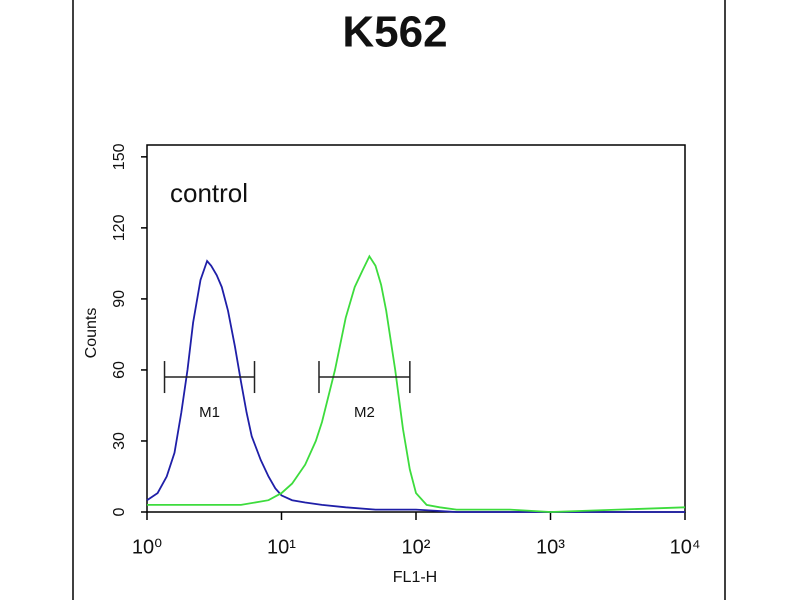 This screenshot has width=800, height=600. Describe the element at coordinates (119, 299) in the screenshot. I see `y-tick-label: 90` at that location.